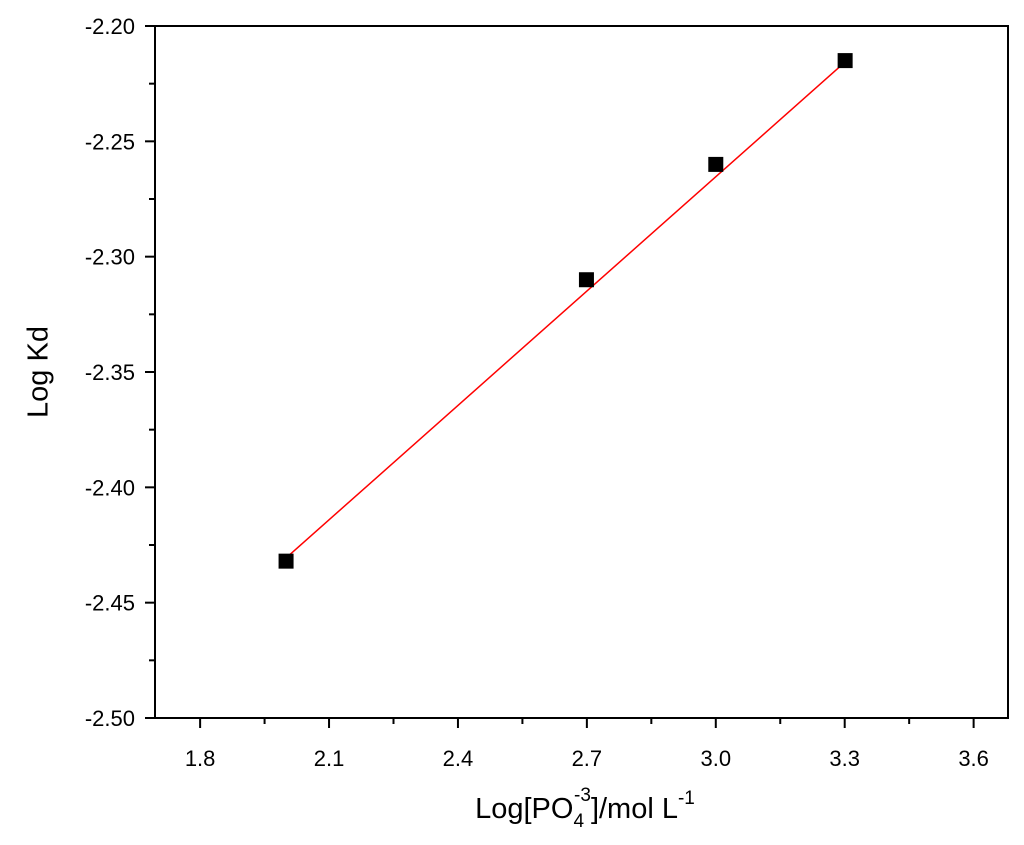 The height and width of the screenshot is (845, 1024). What do you see at coordinates (39, 372) in the screenshot?
I see `y-axis-label: Log Kd` at bounding box center [39, 372].